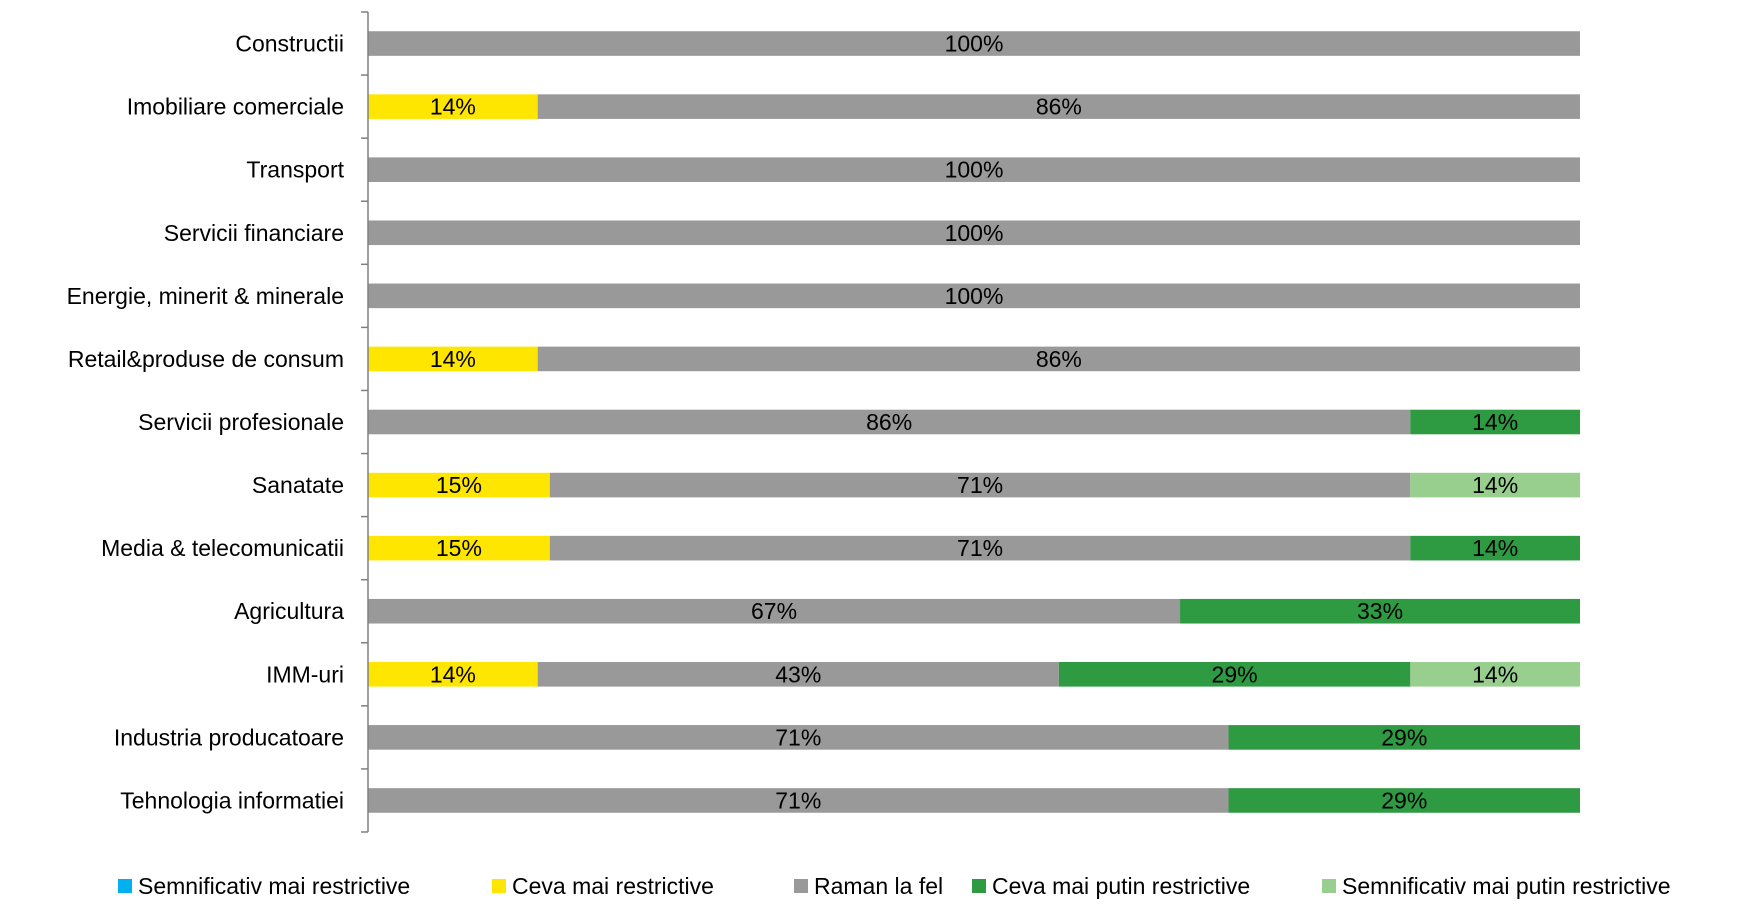 This screenshot has height=905, width=1748. I want to click on data-label-imm-uri-semnificativ-mai-putin-restrictive: 14%, so click(1495, 674).